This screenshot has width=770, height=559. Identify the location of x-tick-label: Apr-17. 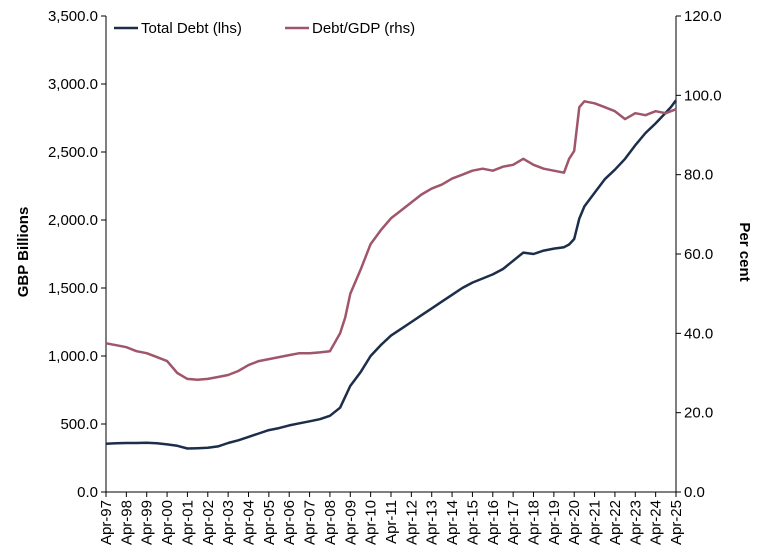
(513, 522).